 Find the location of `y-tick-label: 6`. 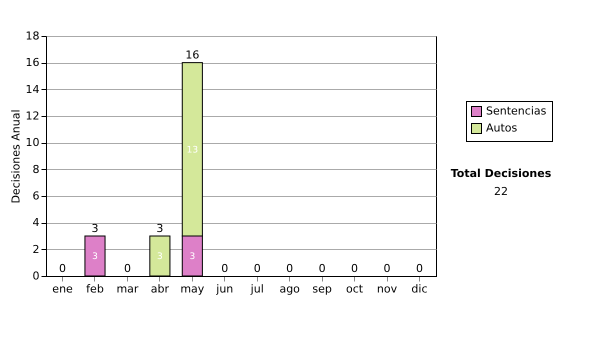

y-tick-label: 6 is located at coordinates (36, 196).